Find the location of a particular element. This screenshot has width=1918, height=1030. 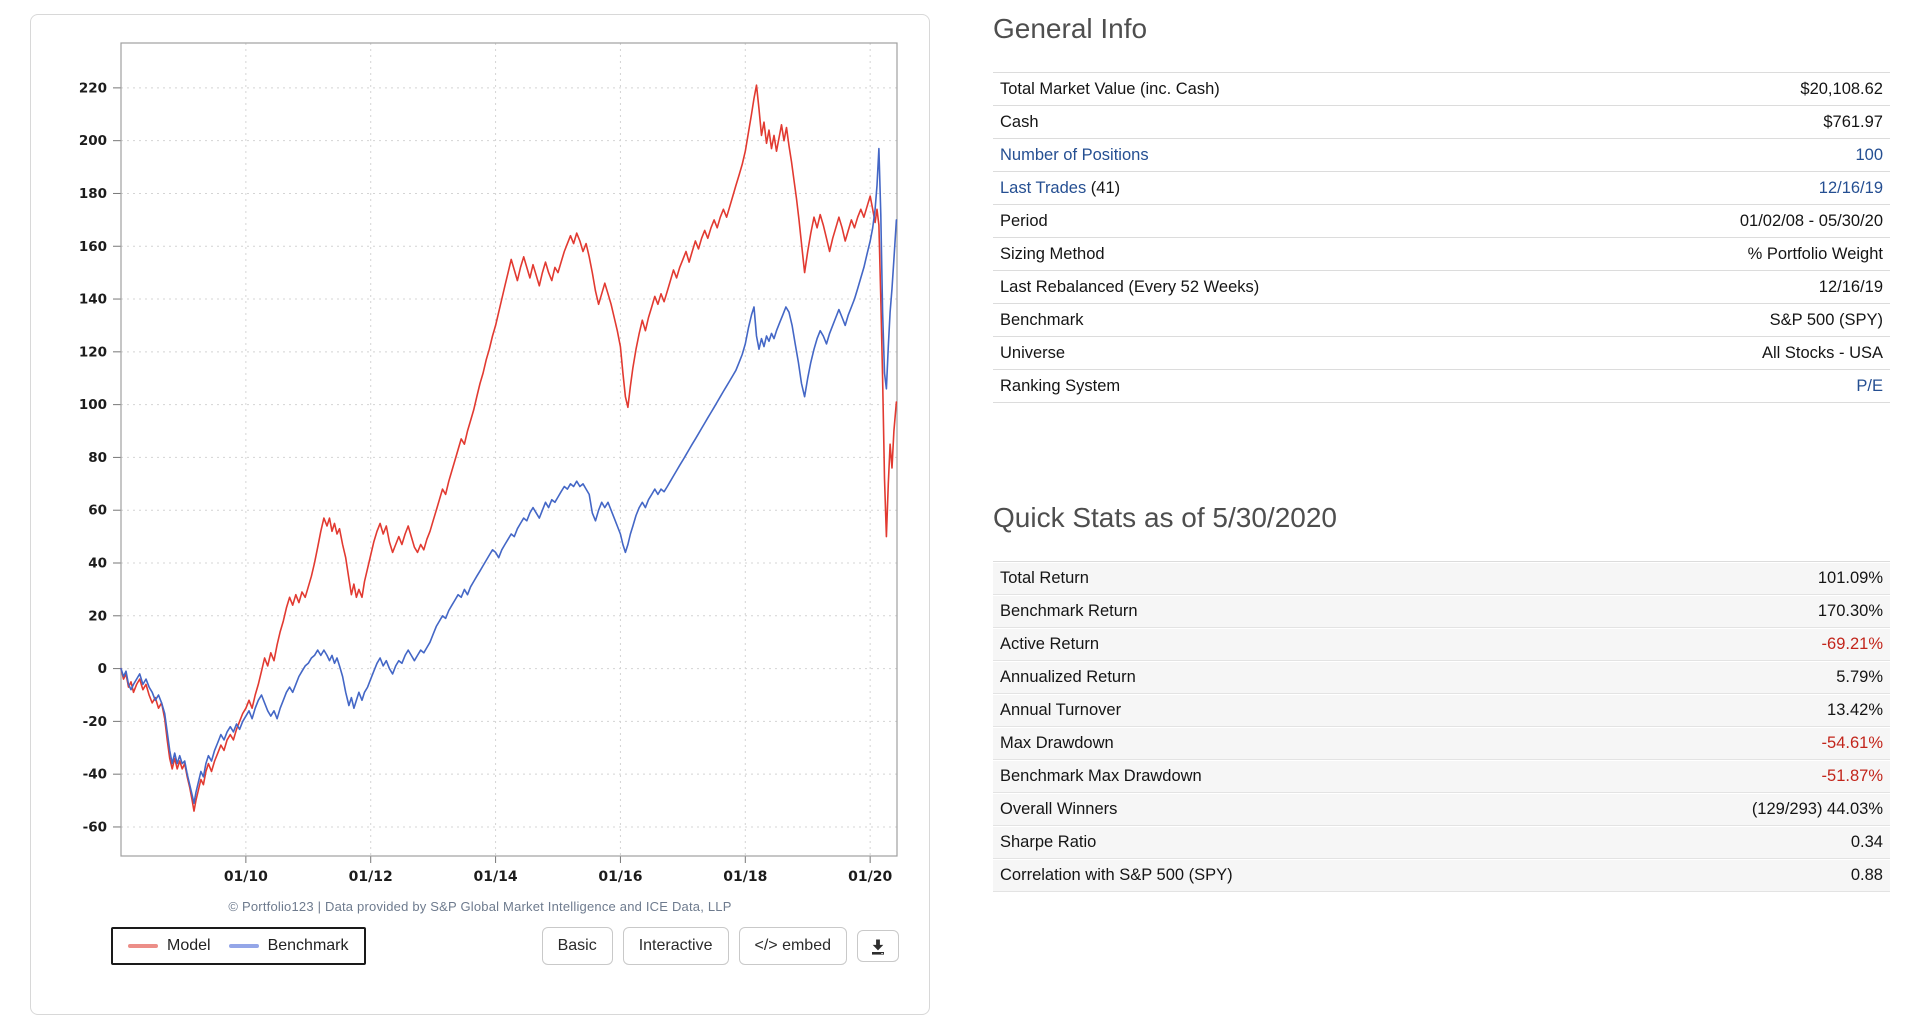

svg-text: 20 is located at coordinates (97, 616).